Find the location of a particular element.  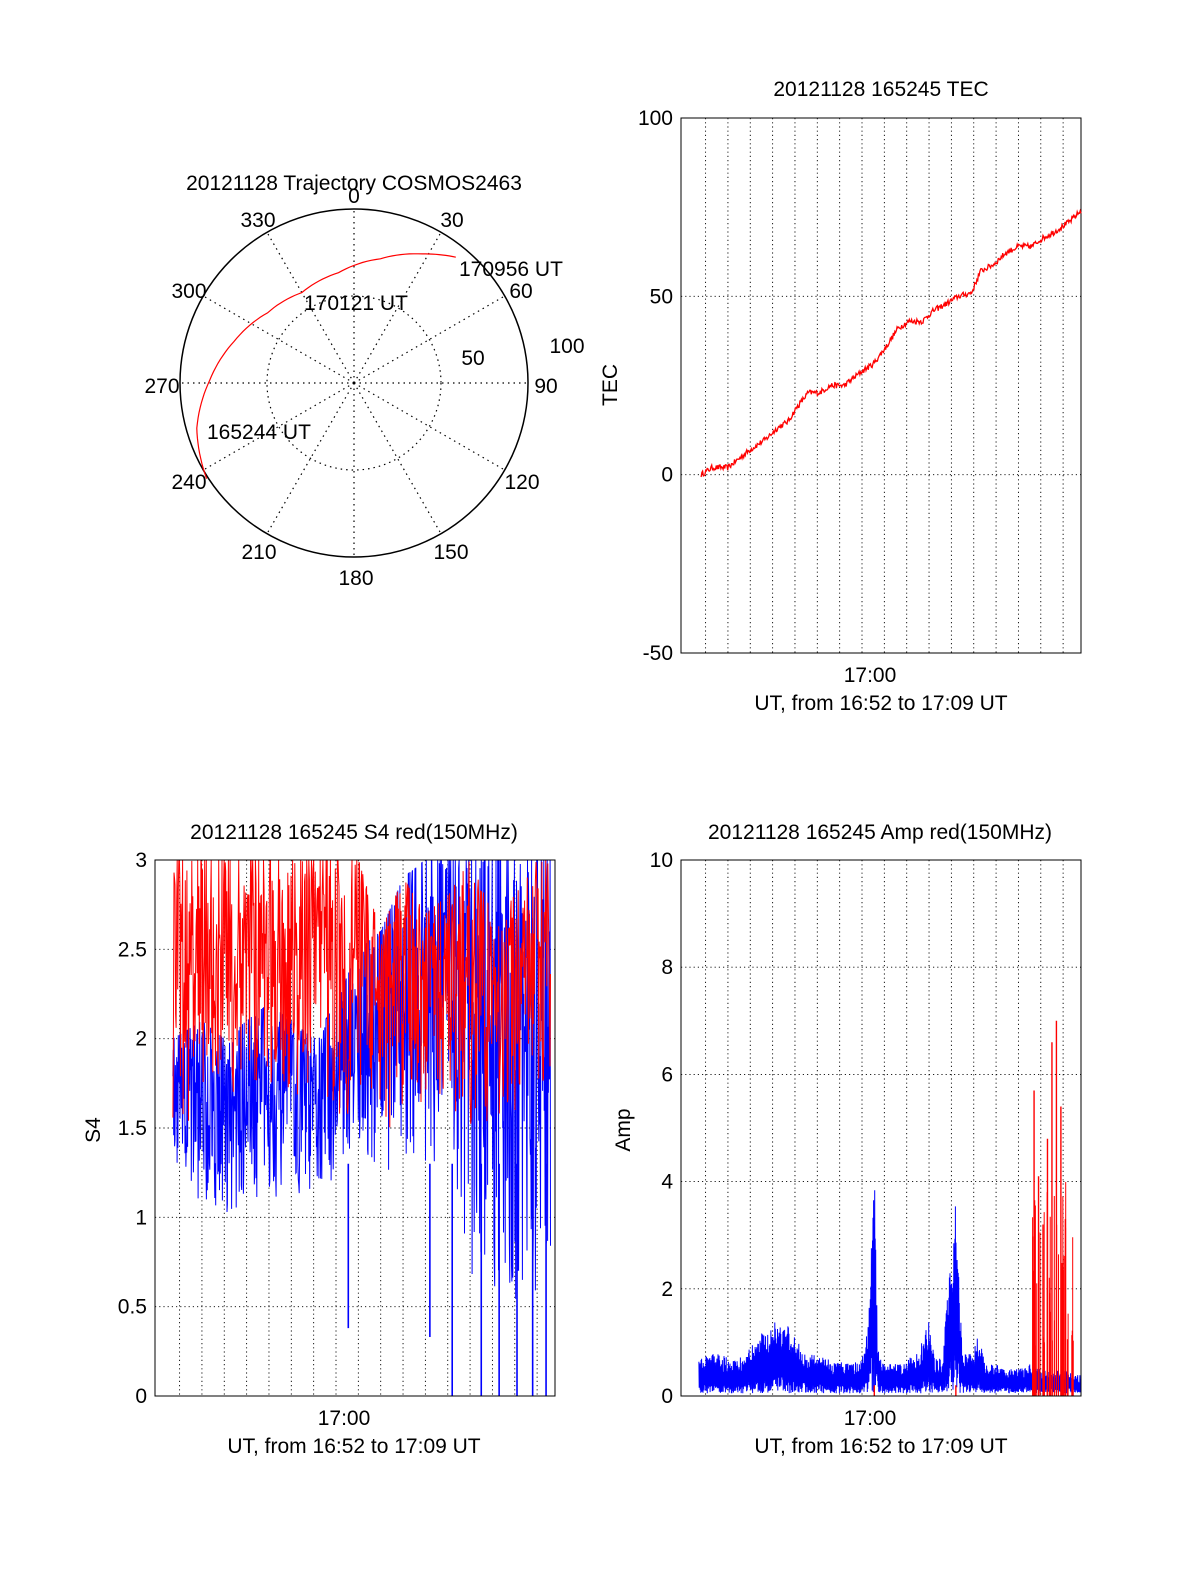

polar-outer-circle is located at coordinates (354, 383).